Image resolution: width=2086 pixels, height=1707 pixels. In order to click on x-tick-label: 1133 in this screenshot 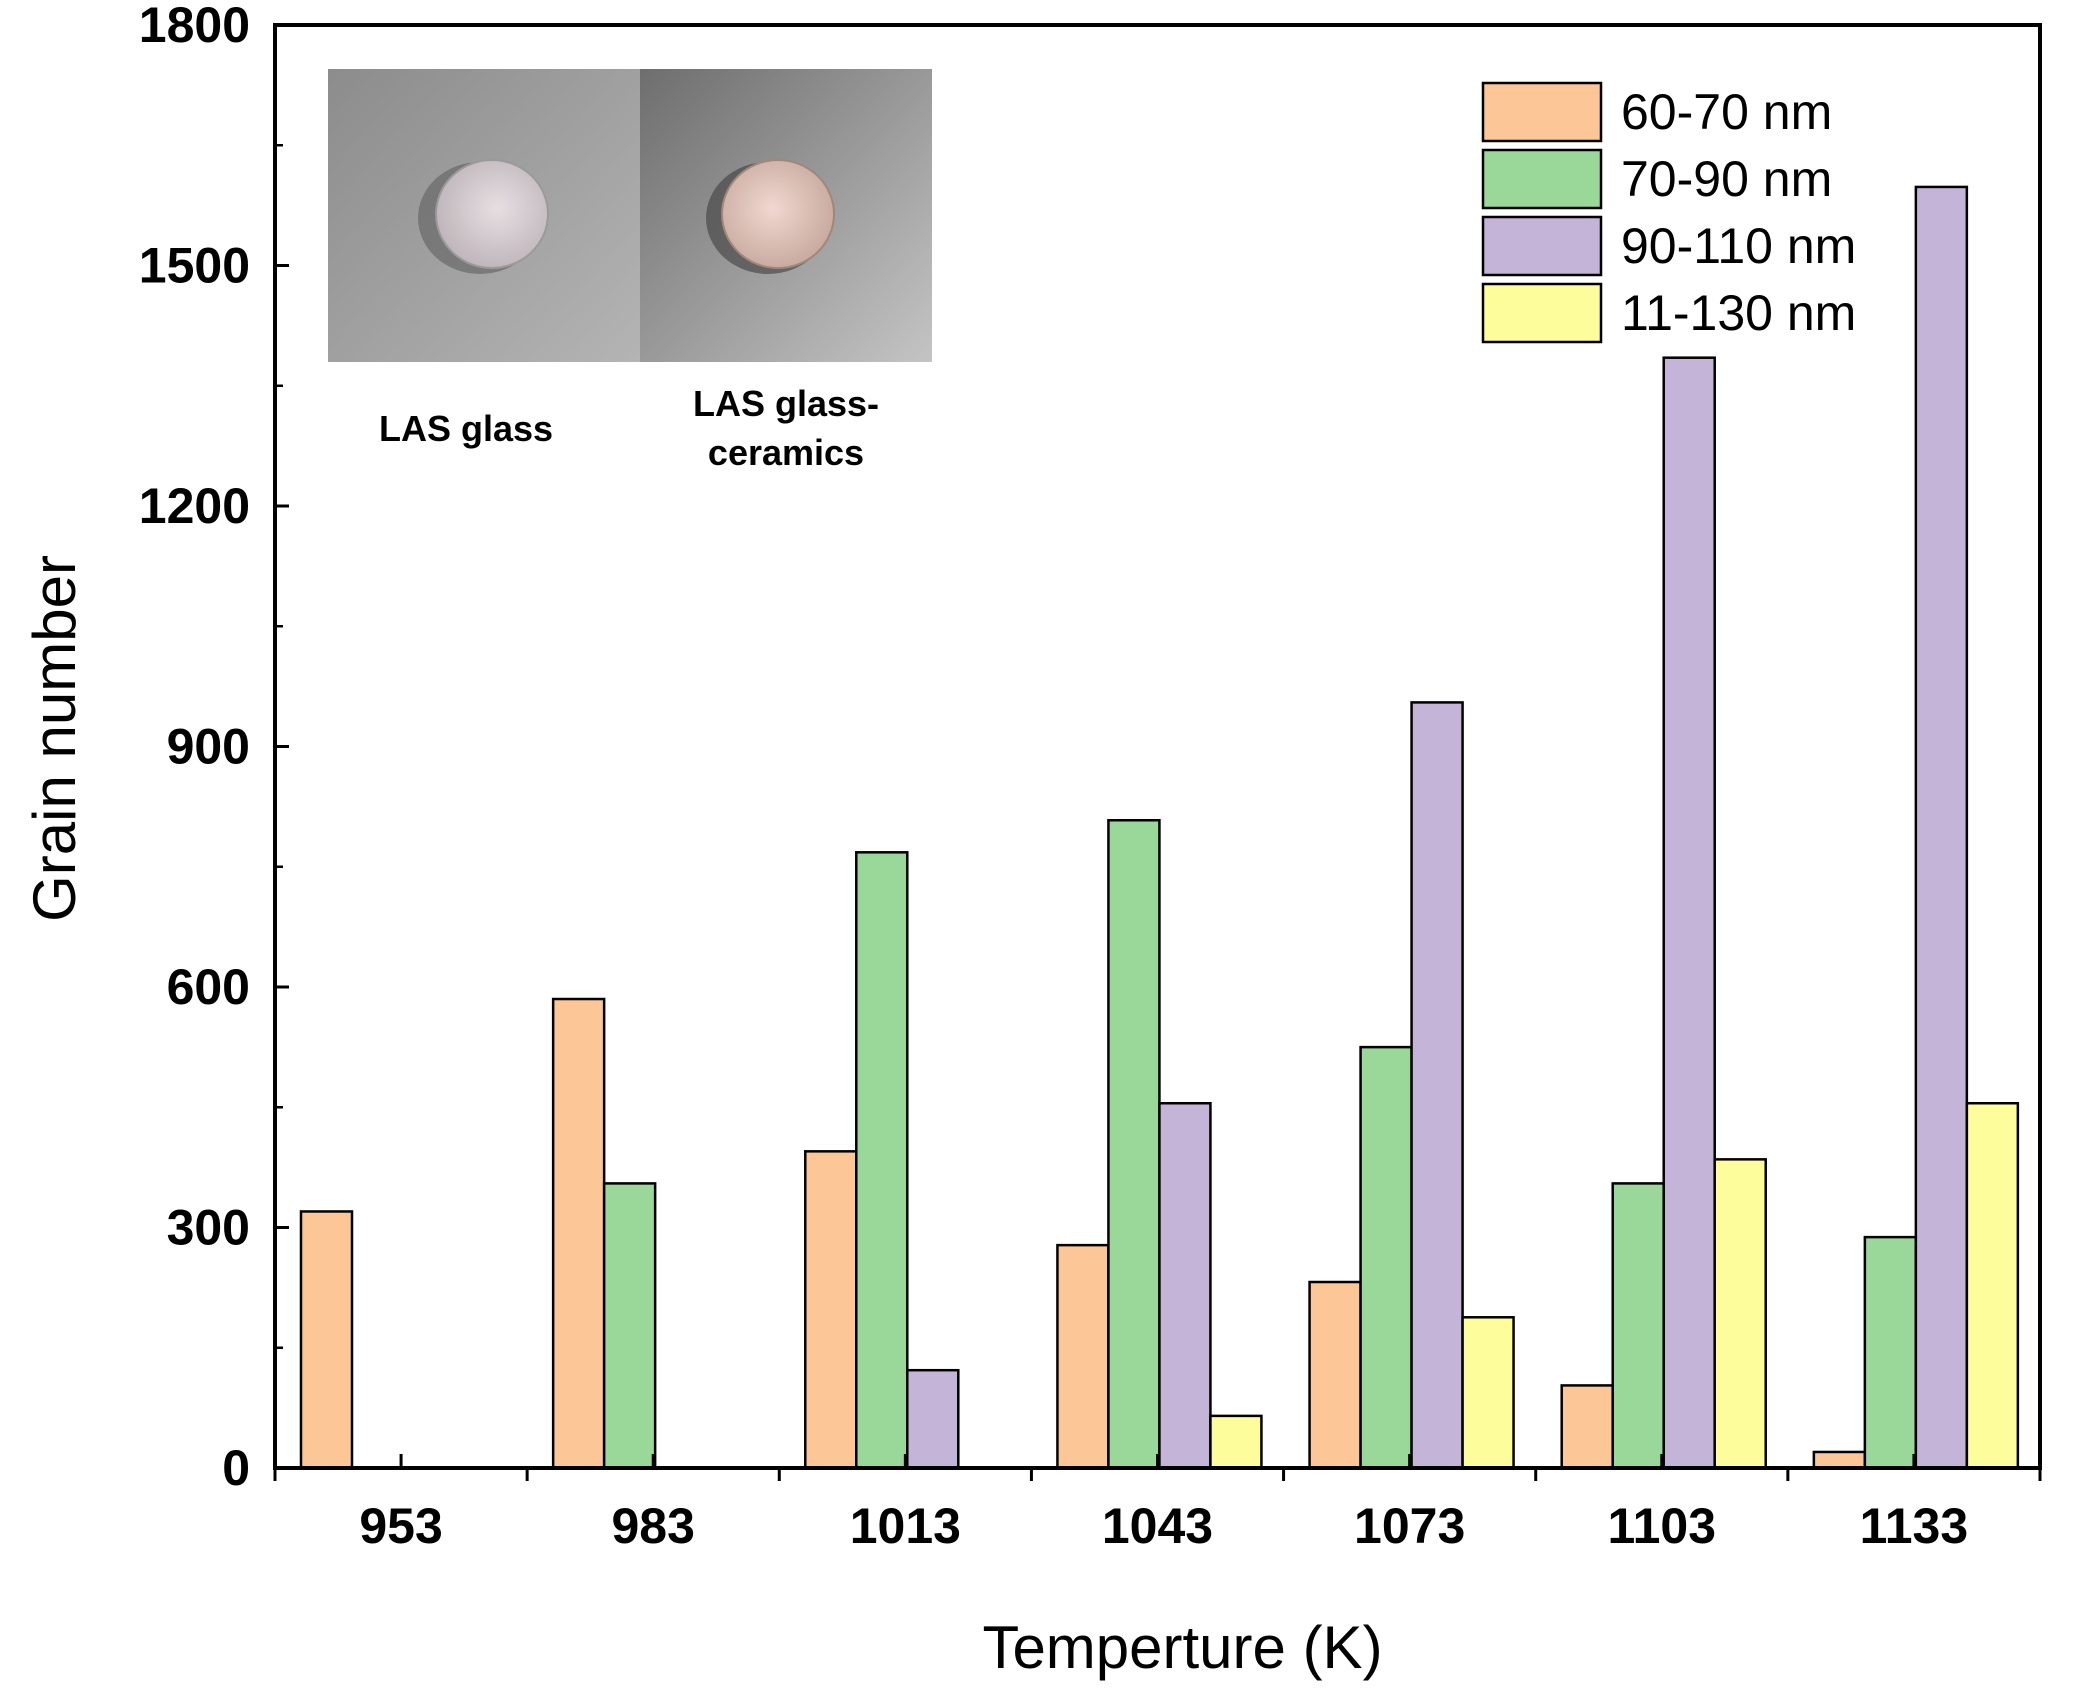, I will do `click(1914, 1526)`.